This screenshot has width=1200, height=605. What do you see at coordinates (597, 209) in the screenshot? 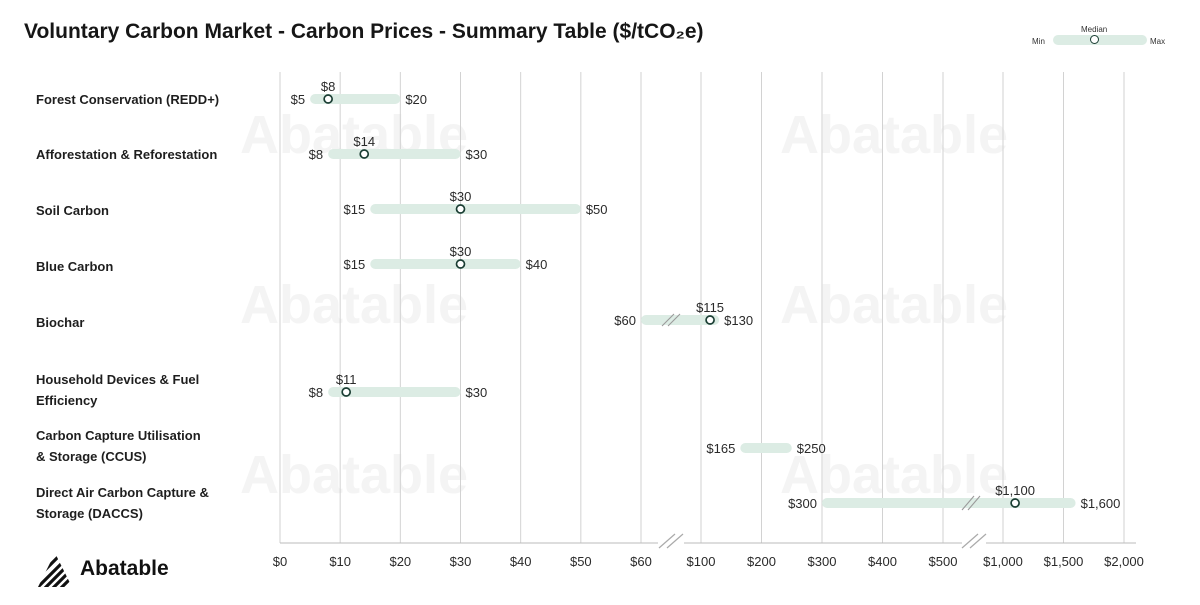
I see `max-value-label: $50` at bounding box center [597, 209].